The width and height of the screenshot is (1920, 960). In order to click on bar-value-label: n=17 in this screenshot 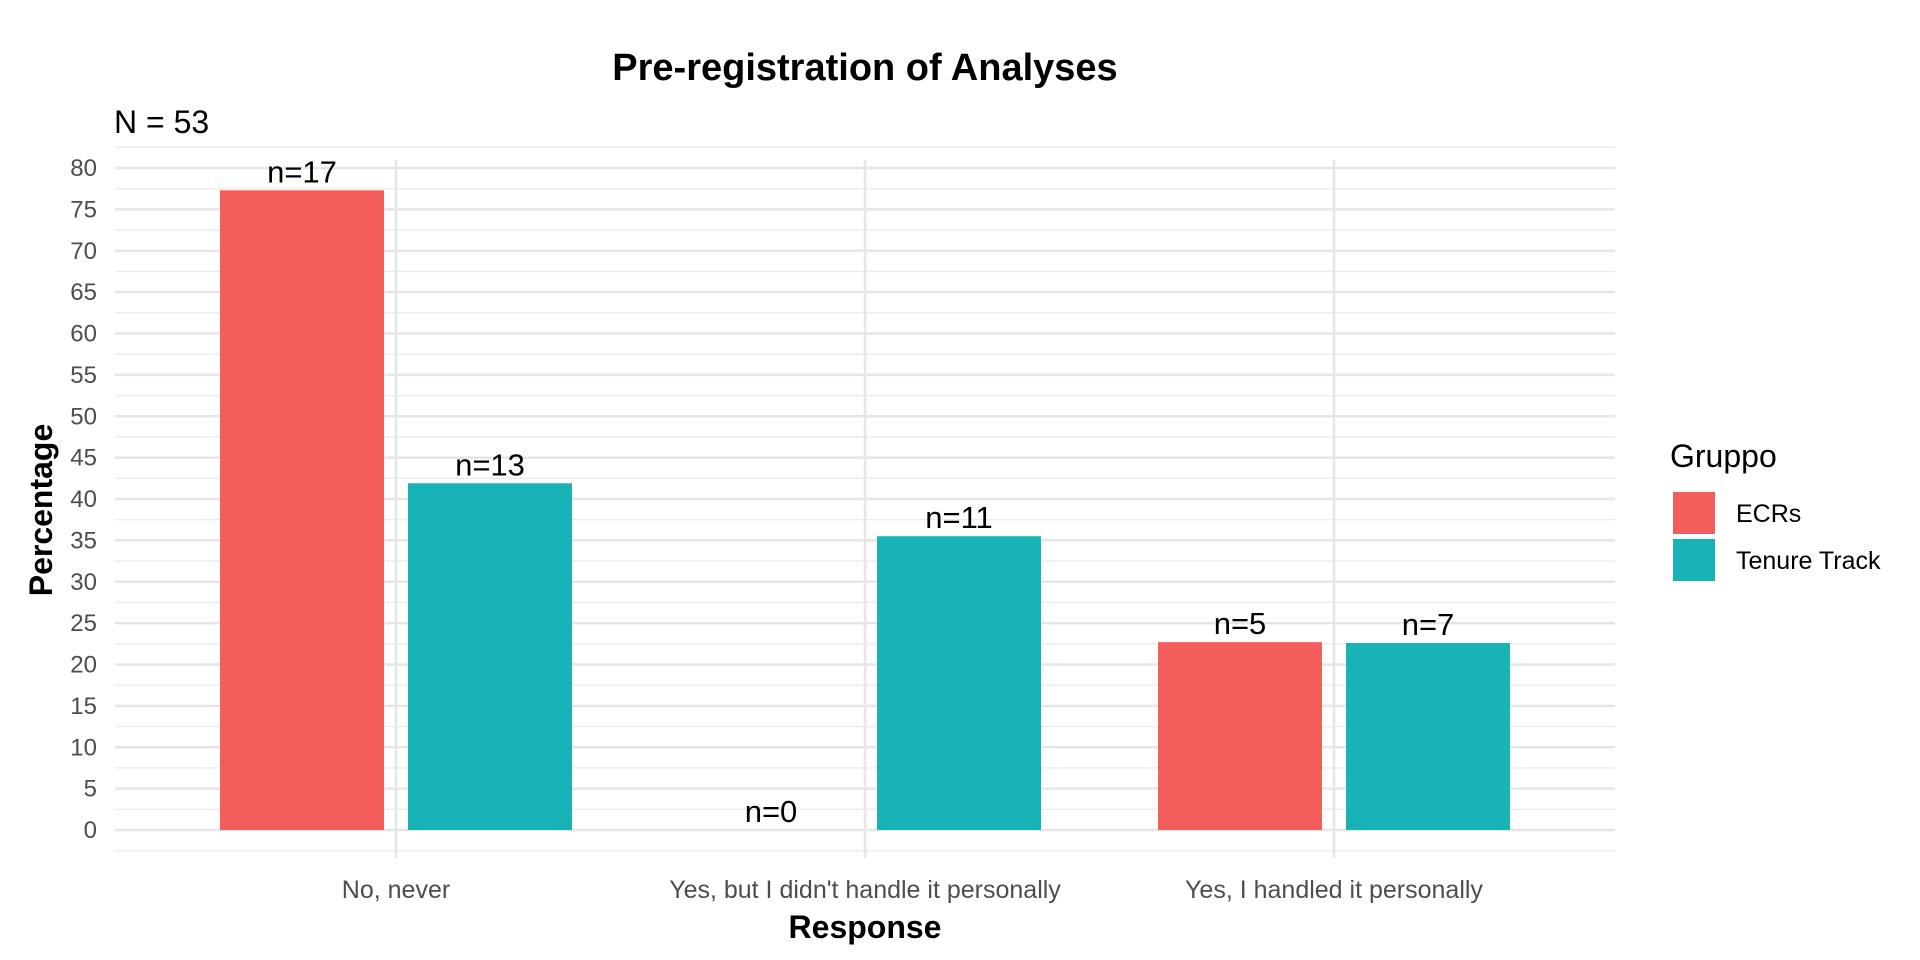, I will do `click(302, 171)`.